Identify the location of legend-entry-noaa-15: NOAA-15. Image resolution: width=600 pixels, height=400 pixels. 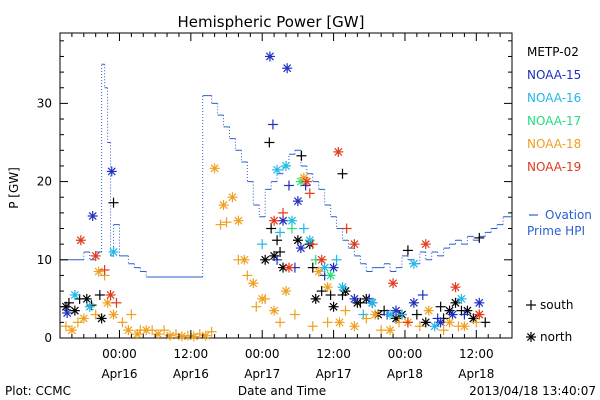
(554, 75).